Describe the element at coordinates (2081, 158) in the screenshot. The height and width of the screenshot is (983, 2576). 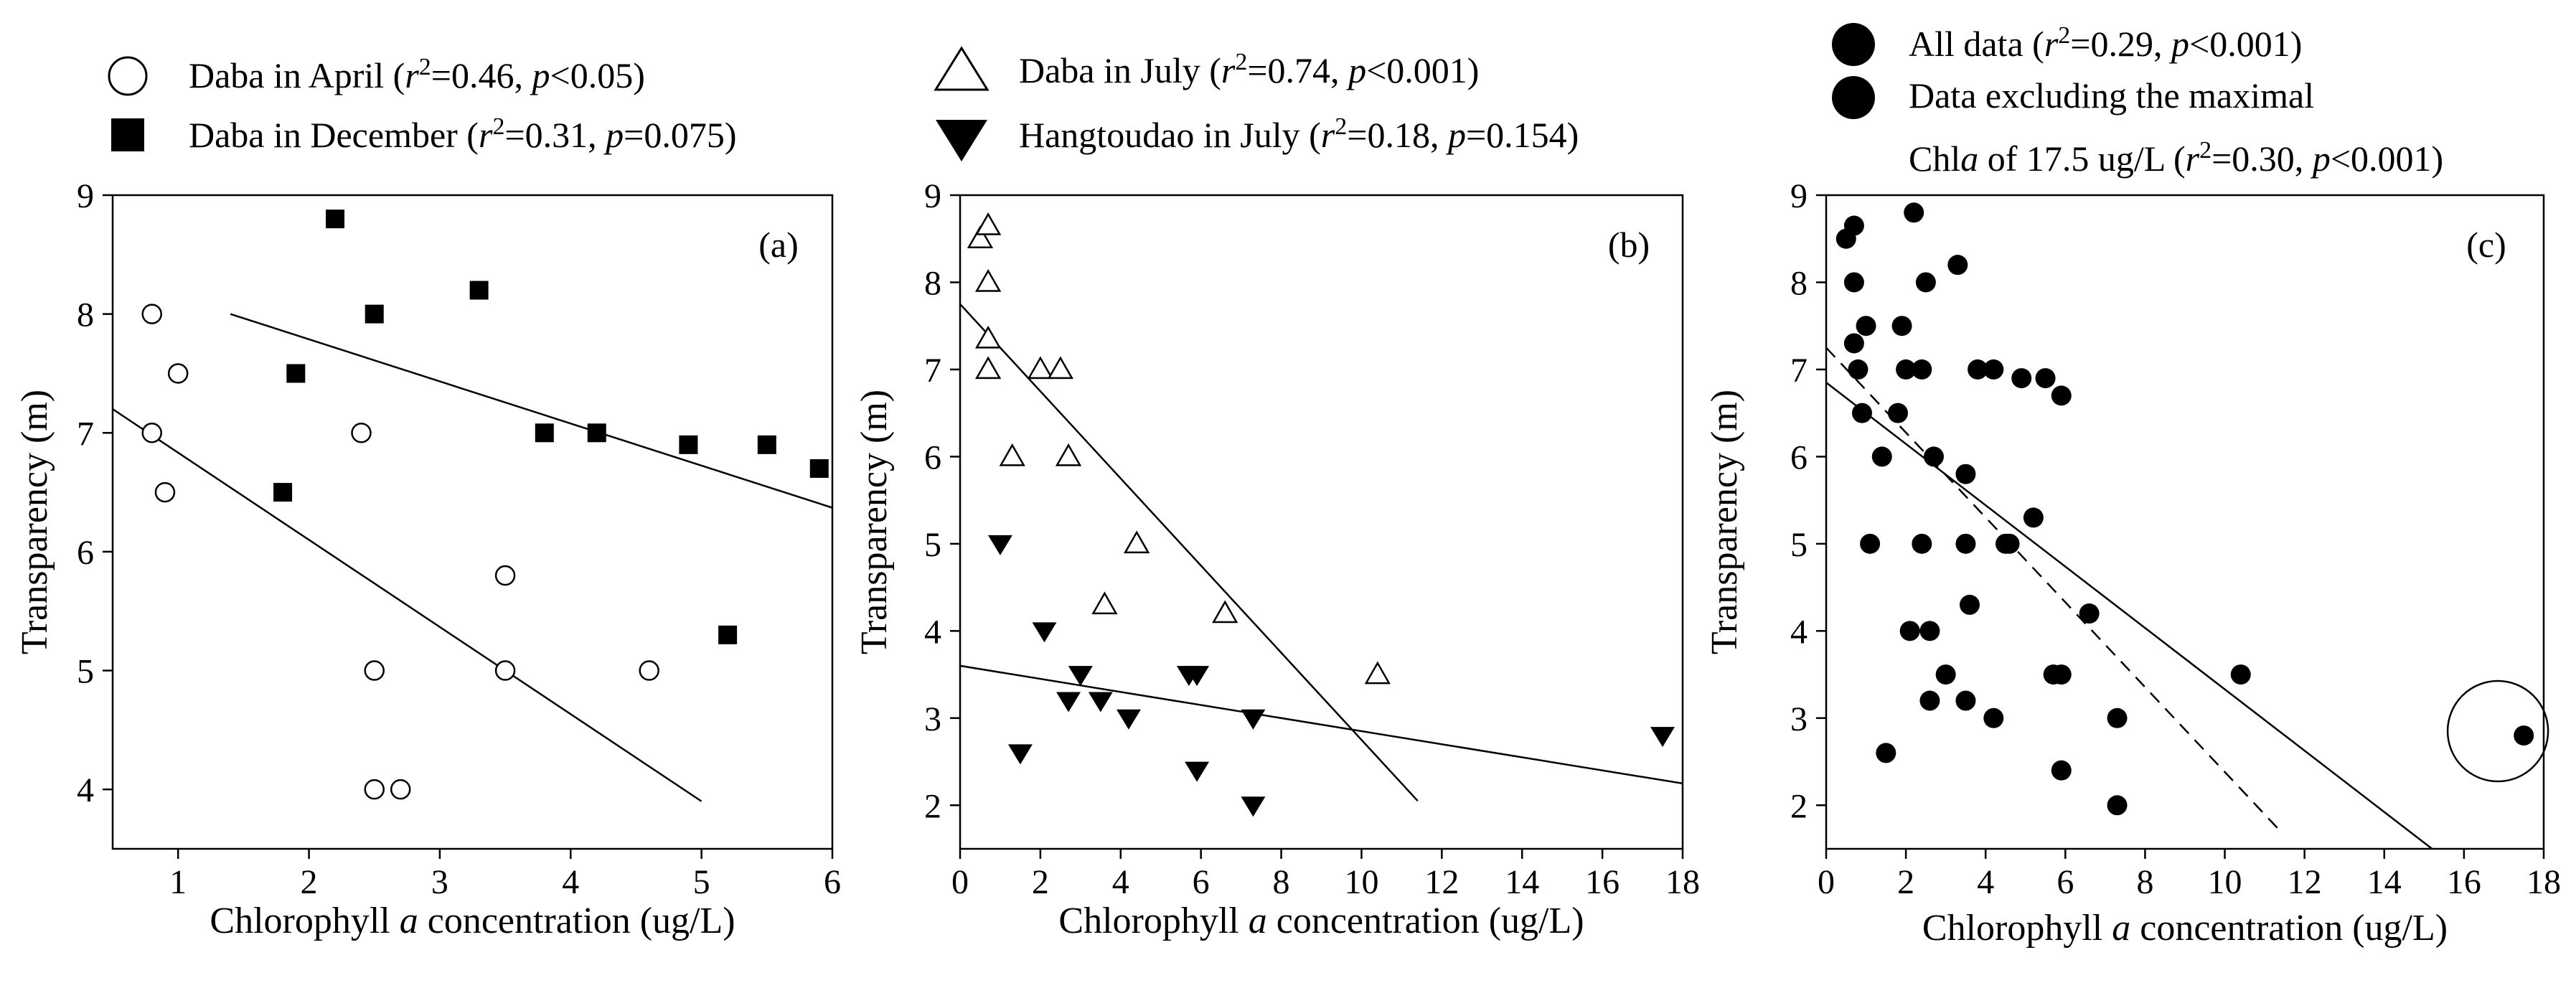
I see `legend-label-part: of 17.5 ug/L (` at that location.